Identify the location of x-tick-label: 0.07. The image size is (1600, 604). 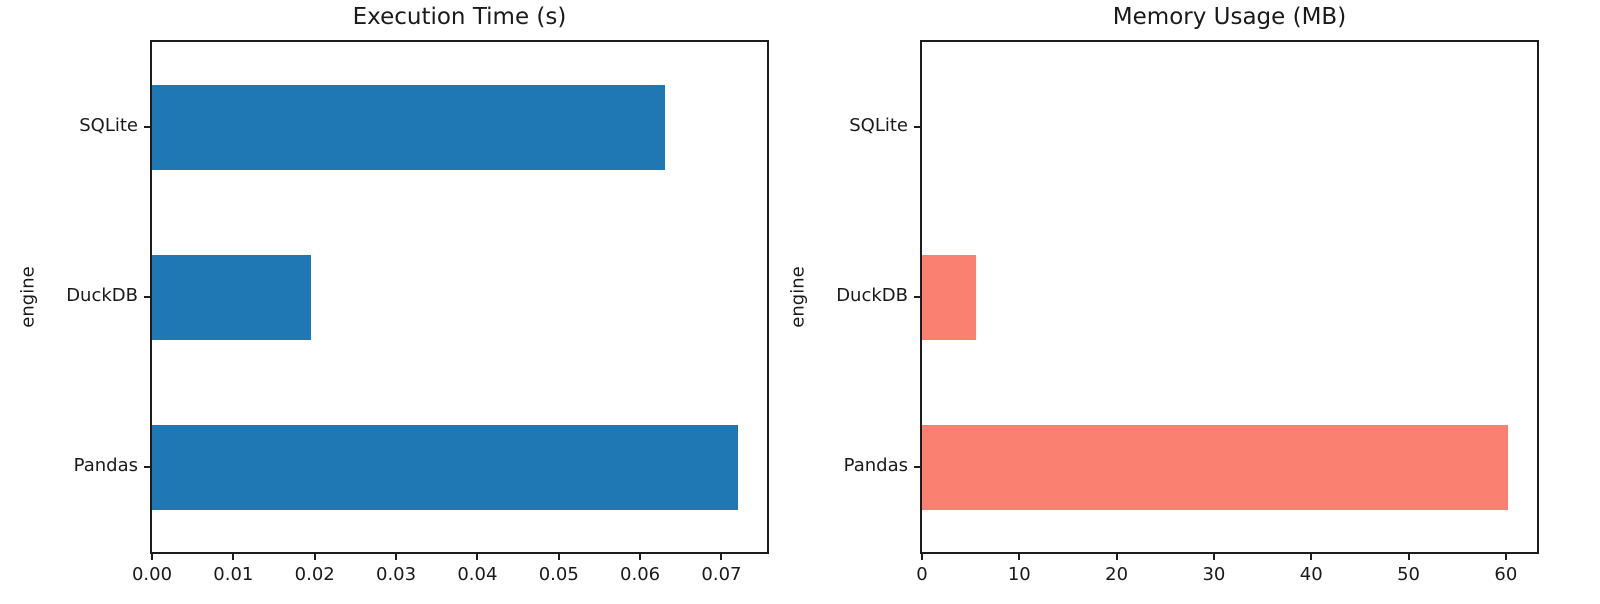
(721, 574).